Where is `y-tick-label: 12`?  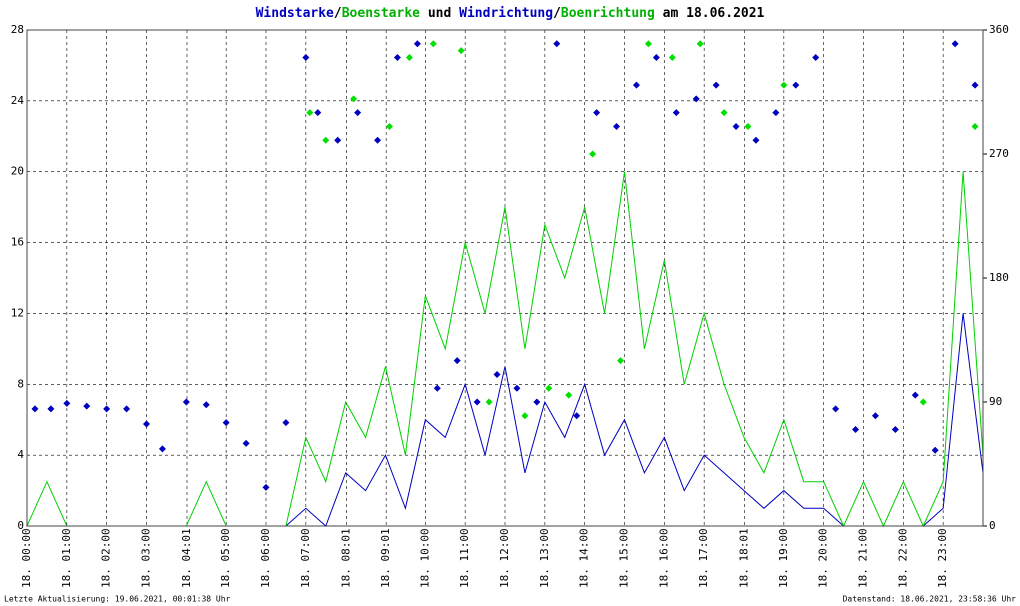
y-tick-label: 12 is located at coordinates (17, 312).